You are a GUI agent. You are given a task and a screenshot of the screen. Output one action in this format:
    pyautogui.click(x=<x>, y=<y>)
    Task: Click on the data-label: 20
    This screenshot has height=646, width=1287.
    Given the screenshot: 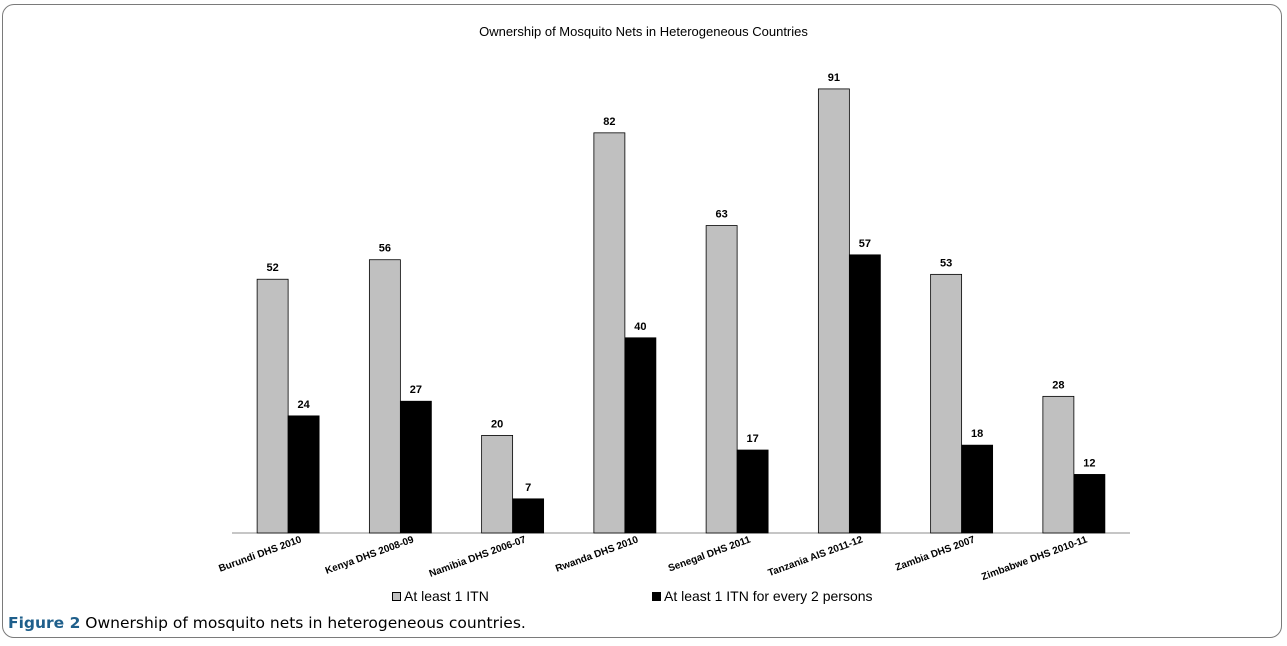 What is the action you would take?
    pyautogui.click(x=497, y=424)
    